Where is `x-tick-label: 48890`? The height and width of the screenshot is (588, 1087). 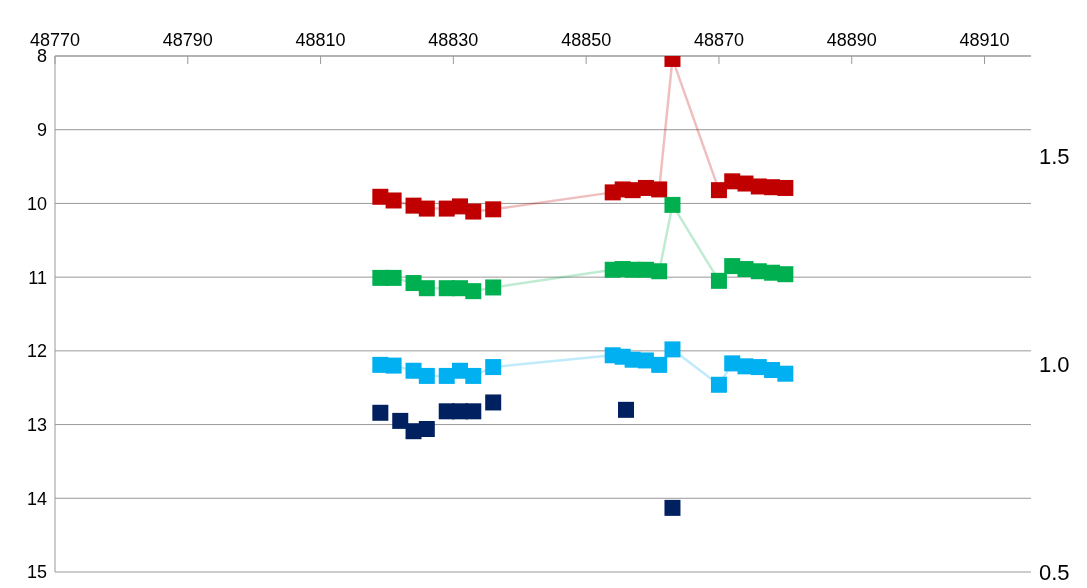 x-tick-label: 48890 is located at coordinates (851, 40).